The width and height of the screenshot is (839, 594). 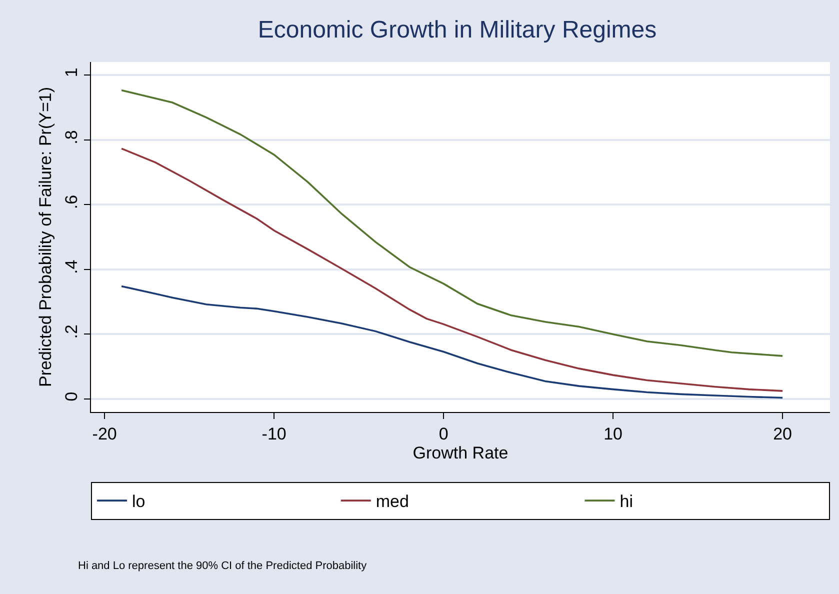 What do you see at coordinates (457, 30) in the screenshot?
I see `chart-title: Economic Growth in Military Regimes` at bounding box center [457, 30].